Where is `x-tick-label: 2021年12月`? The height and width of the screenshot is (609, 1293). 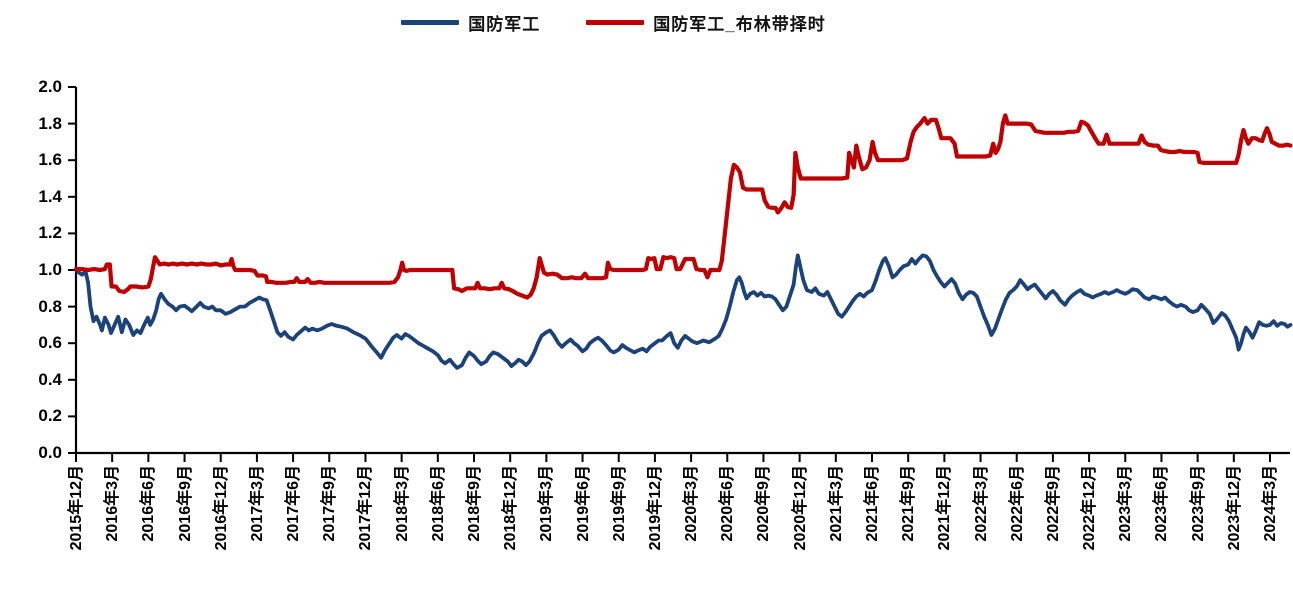 x-tick-label: 2021年12月 is located at coordinates (945, 508).